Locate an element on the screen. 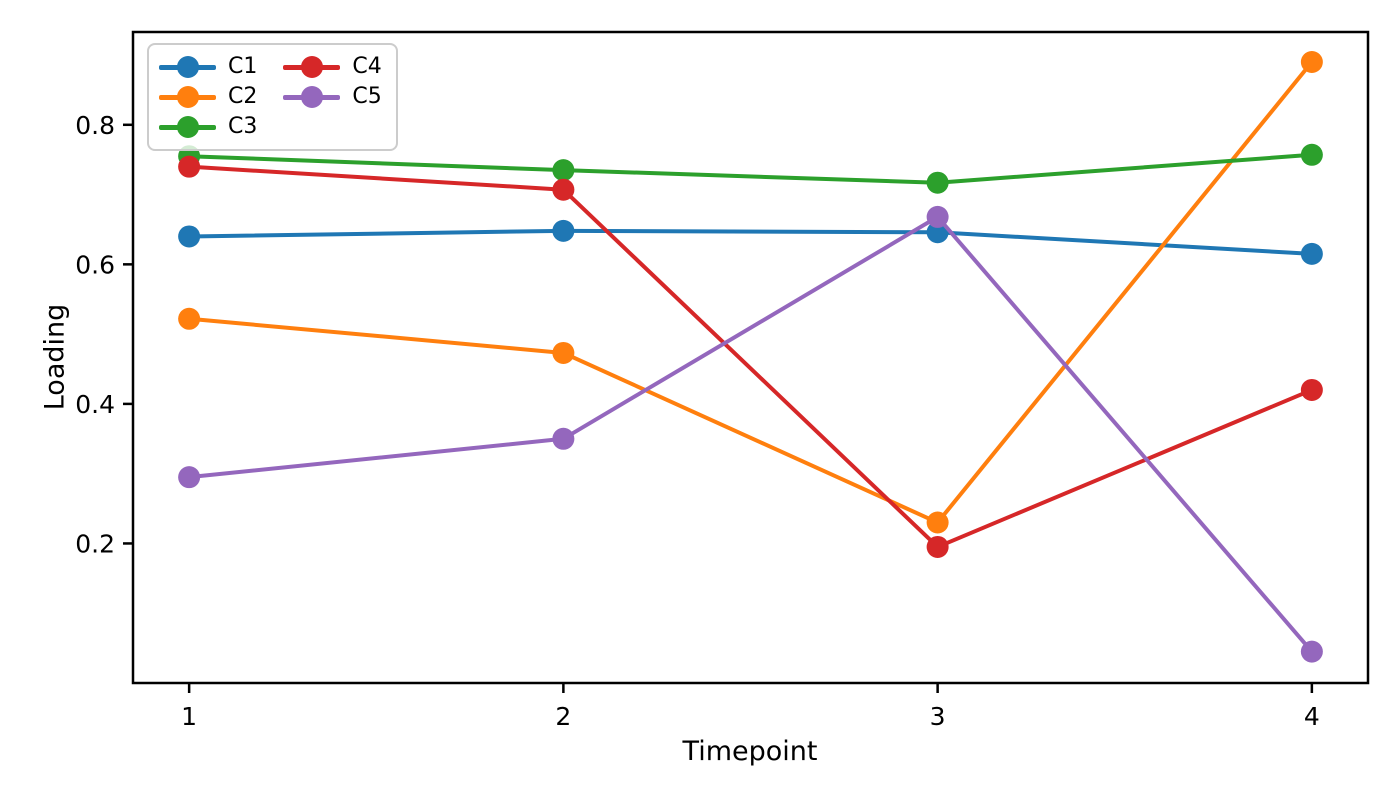  legend: C1 C2 C3 C4 C5 is located at coordinates (272, 97).